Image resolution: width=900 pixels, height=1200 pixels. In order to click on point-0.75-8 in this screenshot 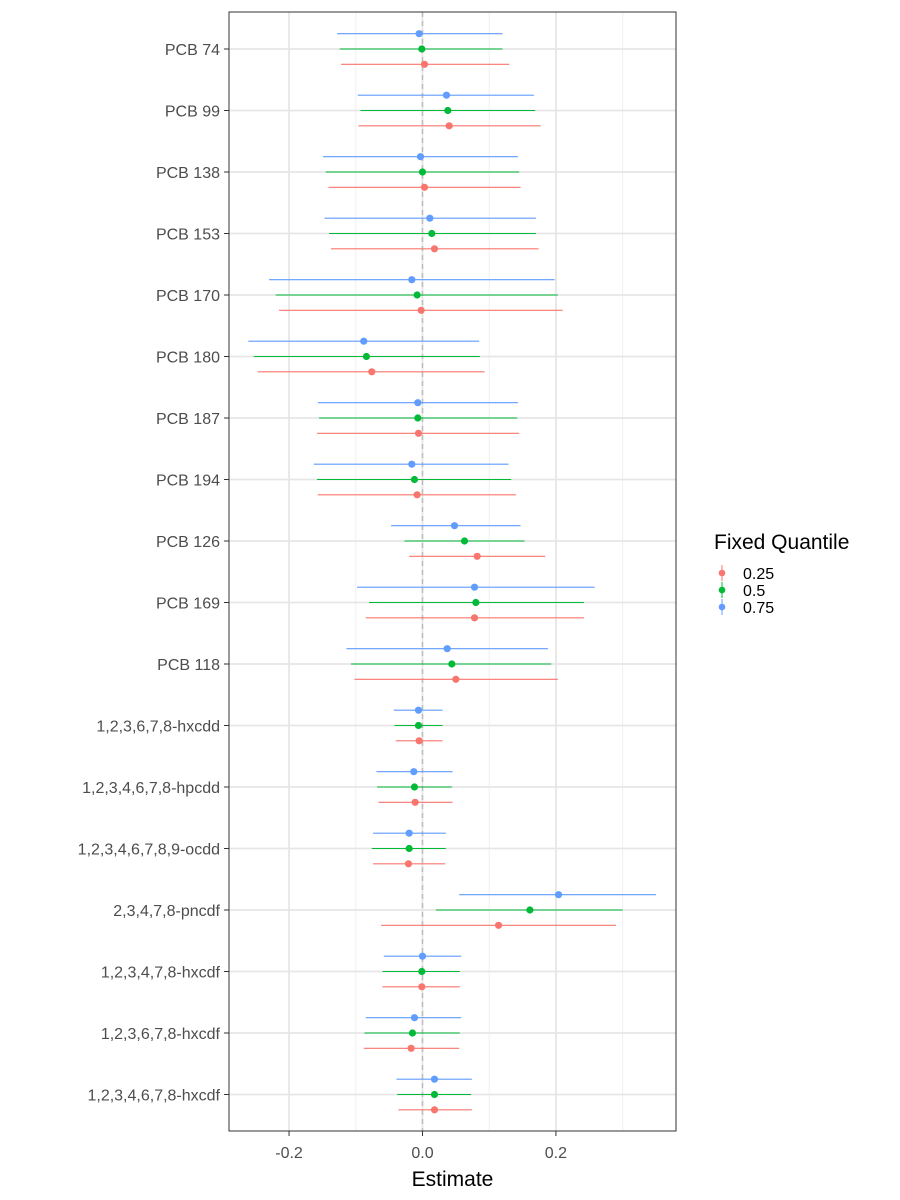, I will do `click(454, 526)`.